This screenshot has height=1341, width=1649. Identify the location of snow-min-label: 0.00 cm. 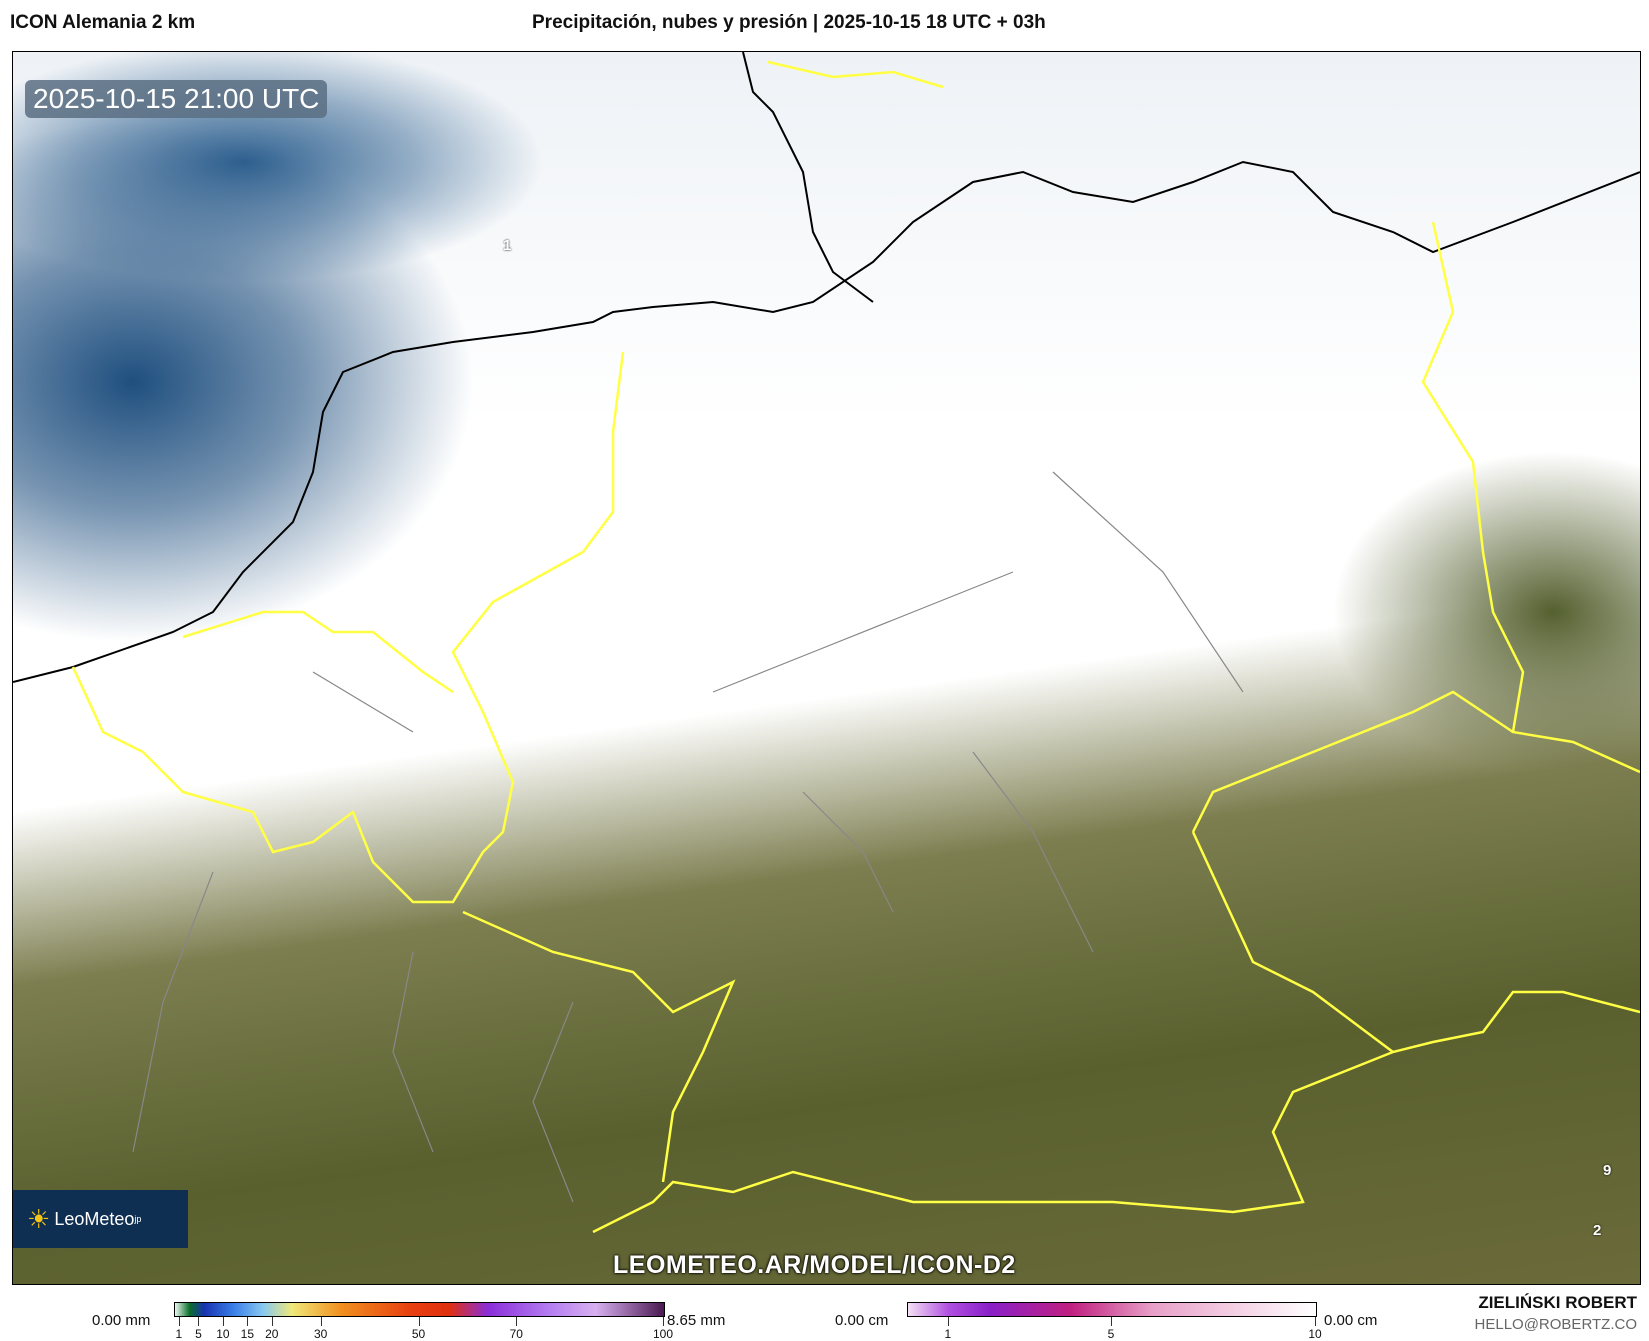
(862, 1320).